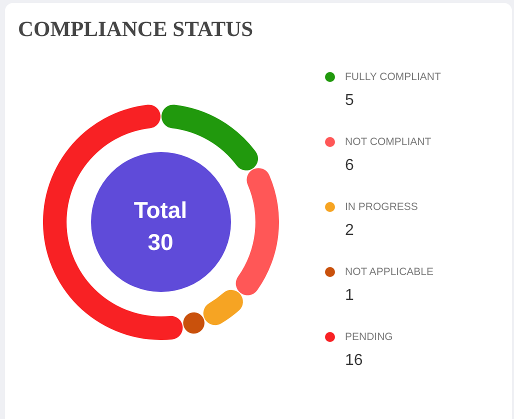 This screenshot has width=514, height=419. I want to click on text: Total, so click(160, 210).